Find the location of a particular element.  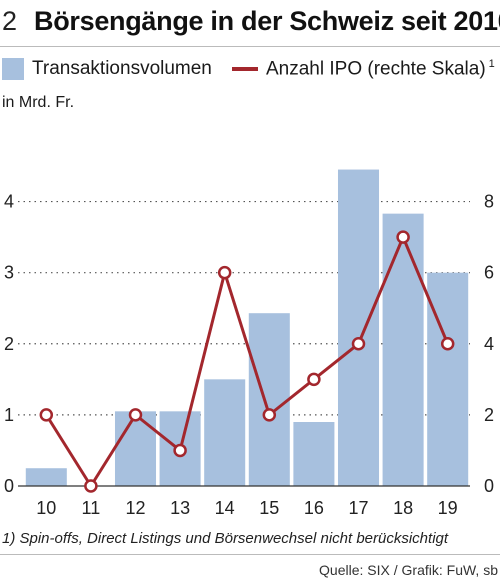

y2-tick-label: 6 is located at coordinates (489, 273).